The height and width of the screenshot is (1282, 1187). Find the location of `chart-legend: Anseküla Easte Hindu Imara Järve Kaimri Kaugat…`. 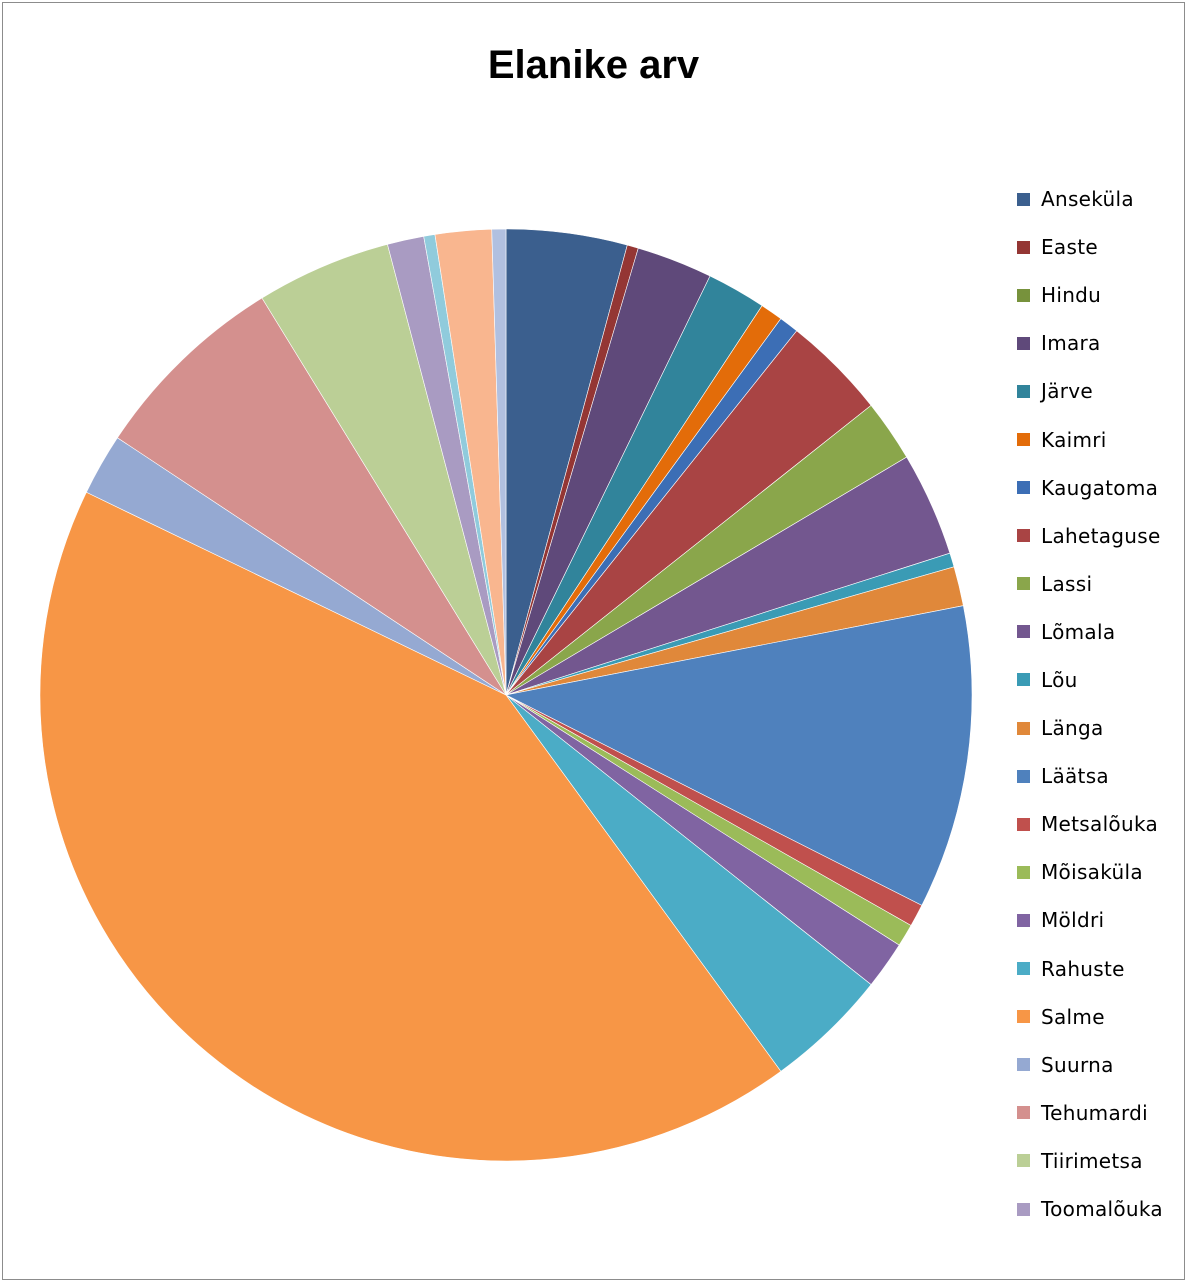

chart-legend: Anseküla Easte Hindu Imara Järve Kaimri Kaugat… is located at coordinates (1090, 704).